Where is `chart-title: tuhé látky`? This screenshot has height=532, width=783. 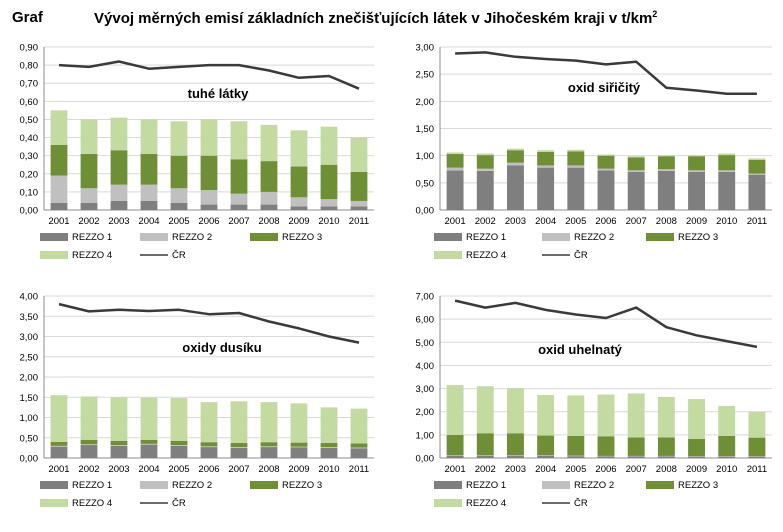
chart-title: tuhé látky is located at coordinates (218, 93).